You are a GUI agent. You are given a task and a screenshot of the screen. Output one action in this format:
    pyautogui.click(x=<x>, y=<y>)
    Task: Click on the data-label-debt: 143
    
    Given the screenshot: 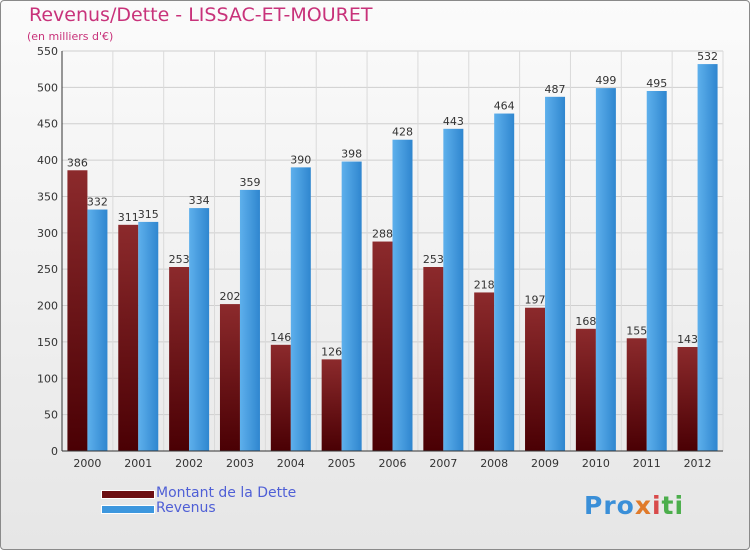 What is the action you would take?
    pyautogui.click(x=687, y=339)
    